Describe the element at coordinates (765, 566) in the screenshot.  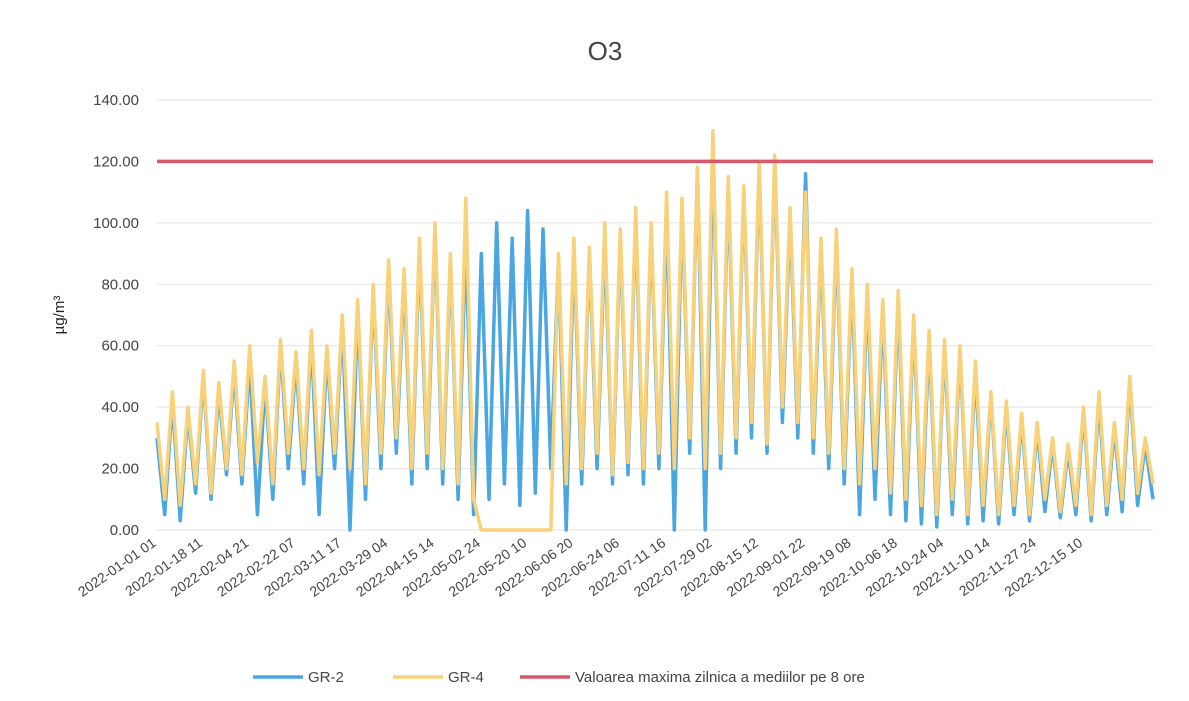
I see `x-tick-label: 2022-09-01 22` at that location.